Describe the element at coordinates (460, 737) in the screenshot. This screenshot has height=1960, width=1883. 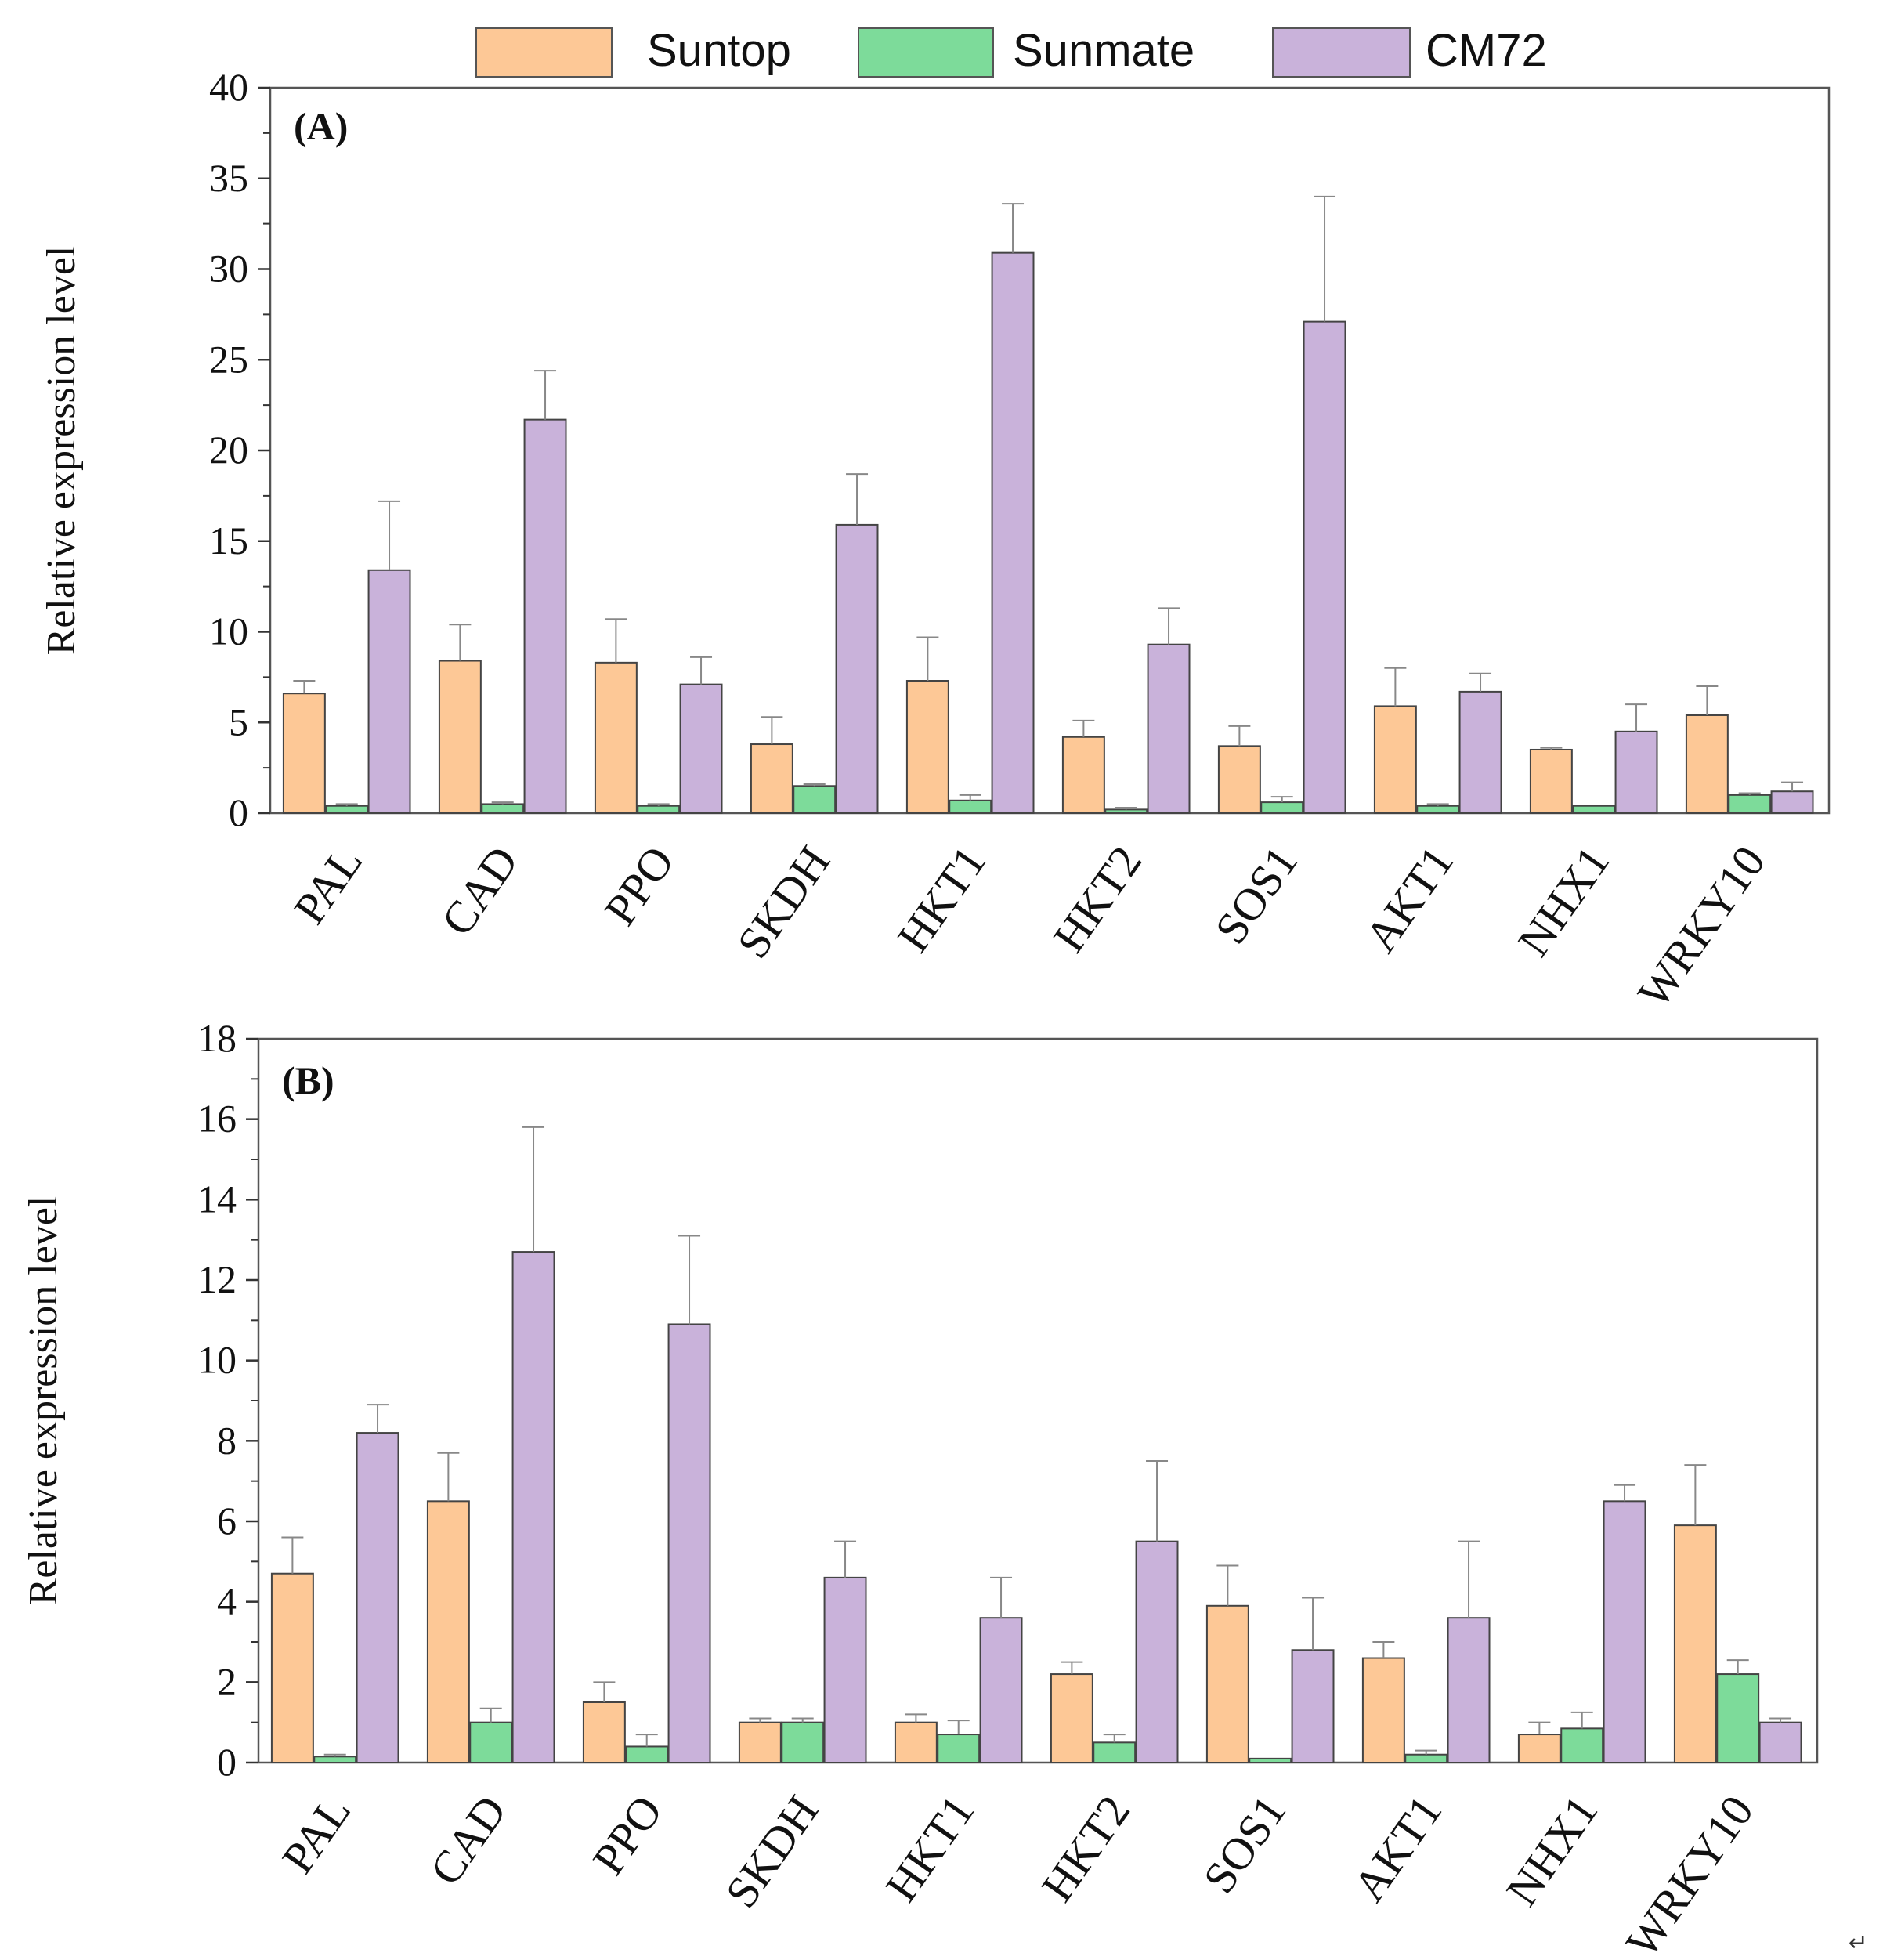
I see `panel-a-bar-cad-suntop` at that location.